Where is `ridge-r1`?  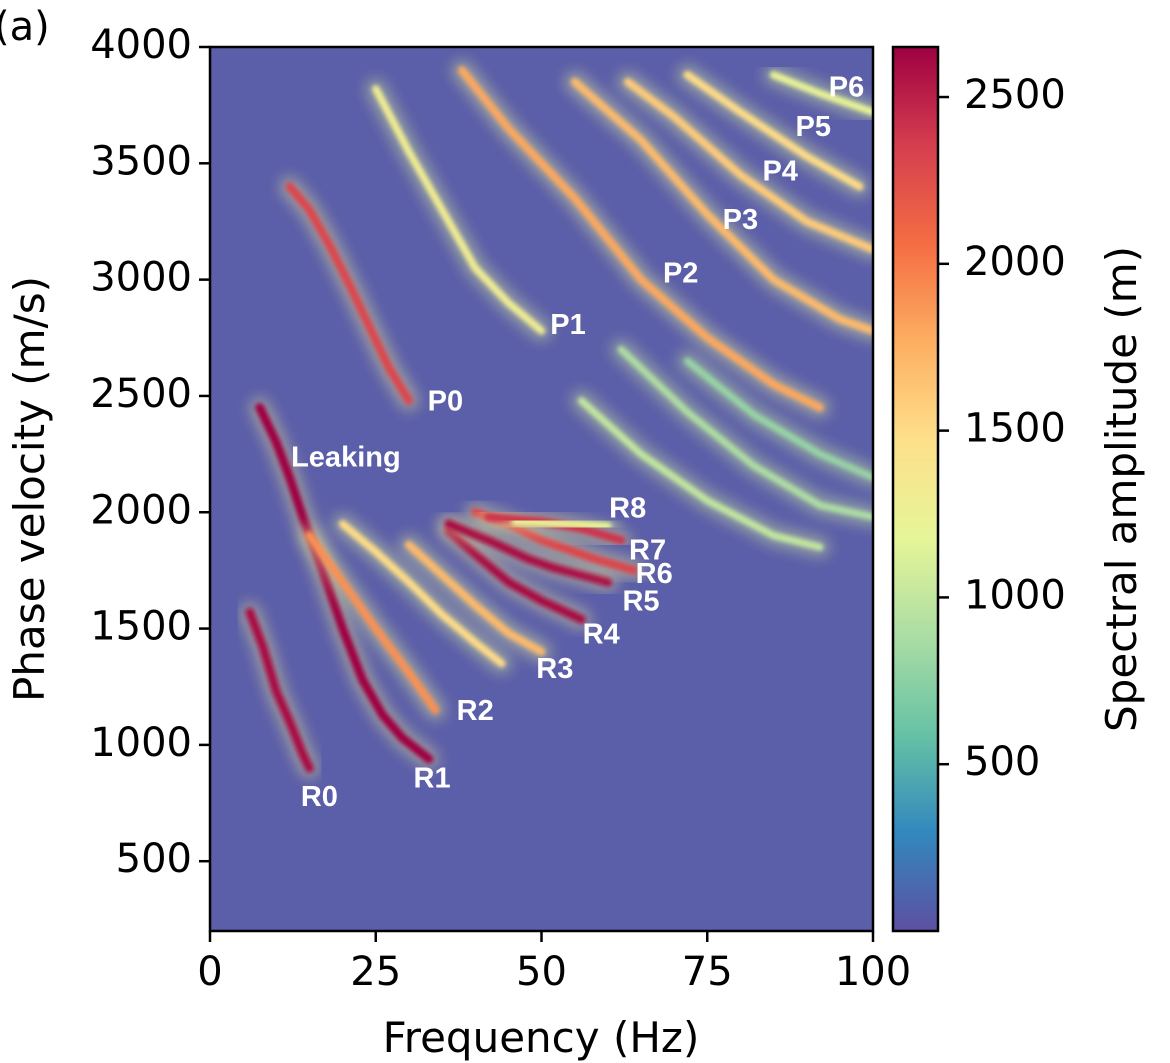
ridge-r1 is located at coordinates (372, 623).